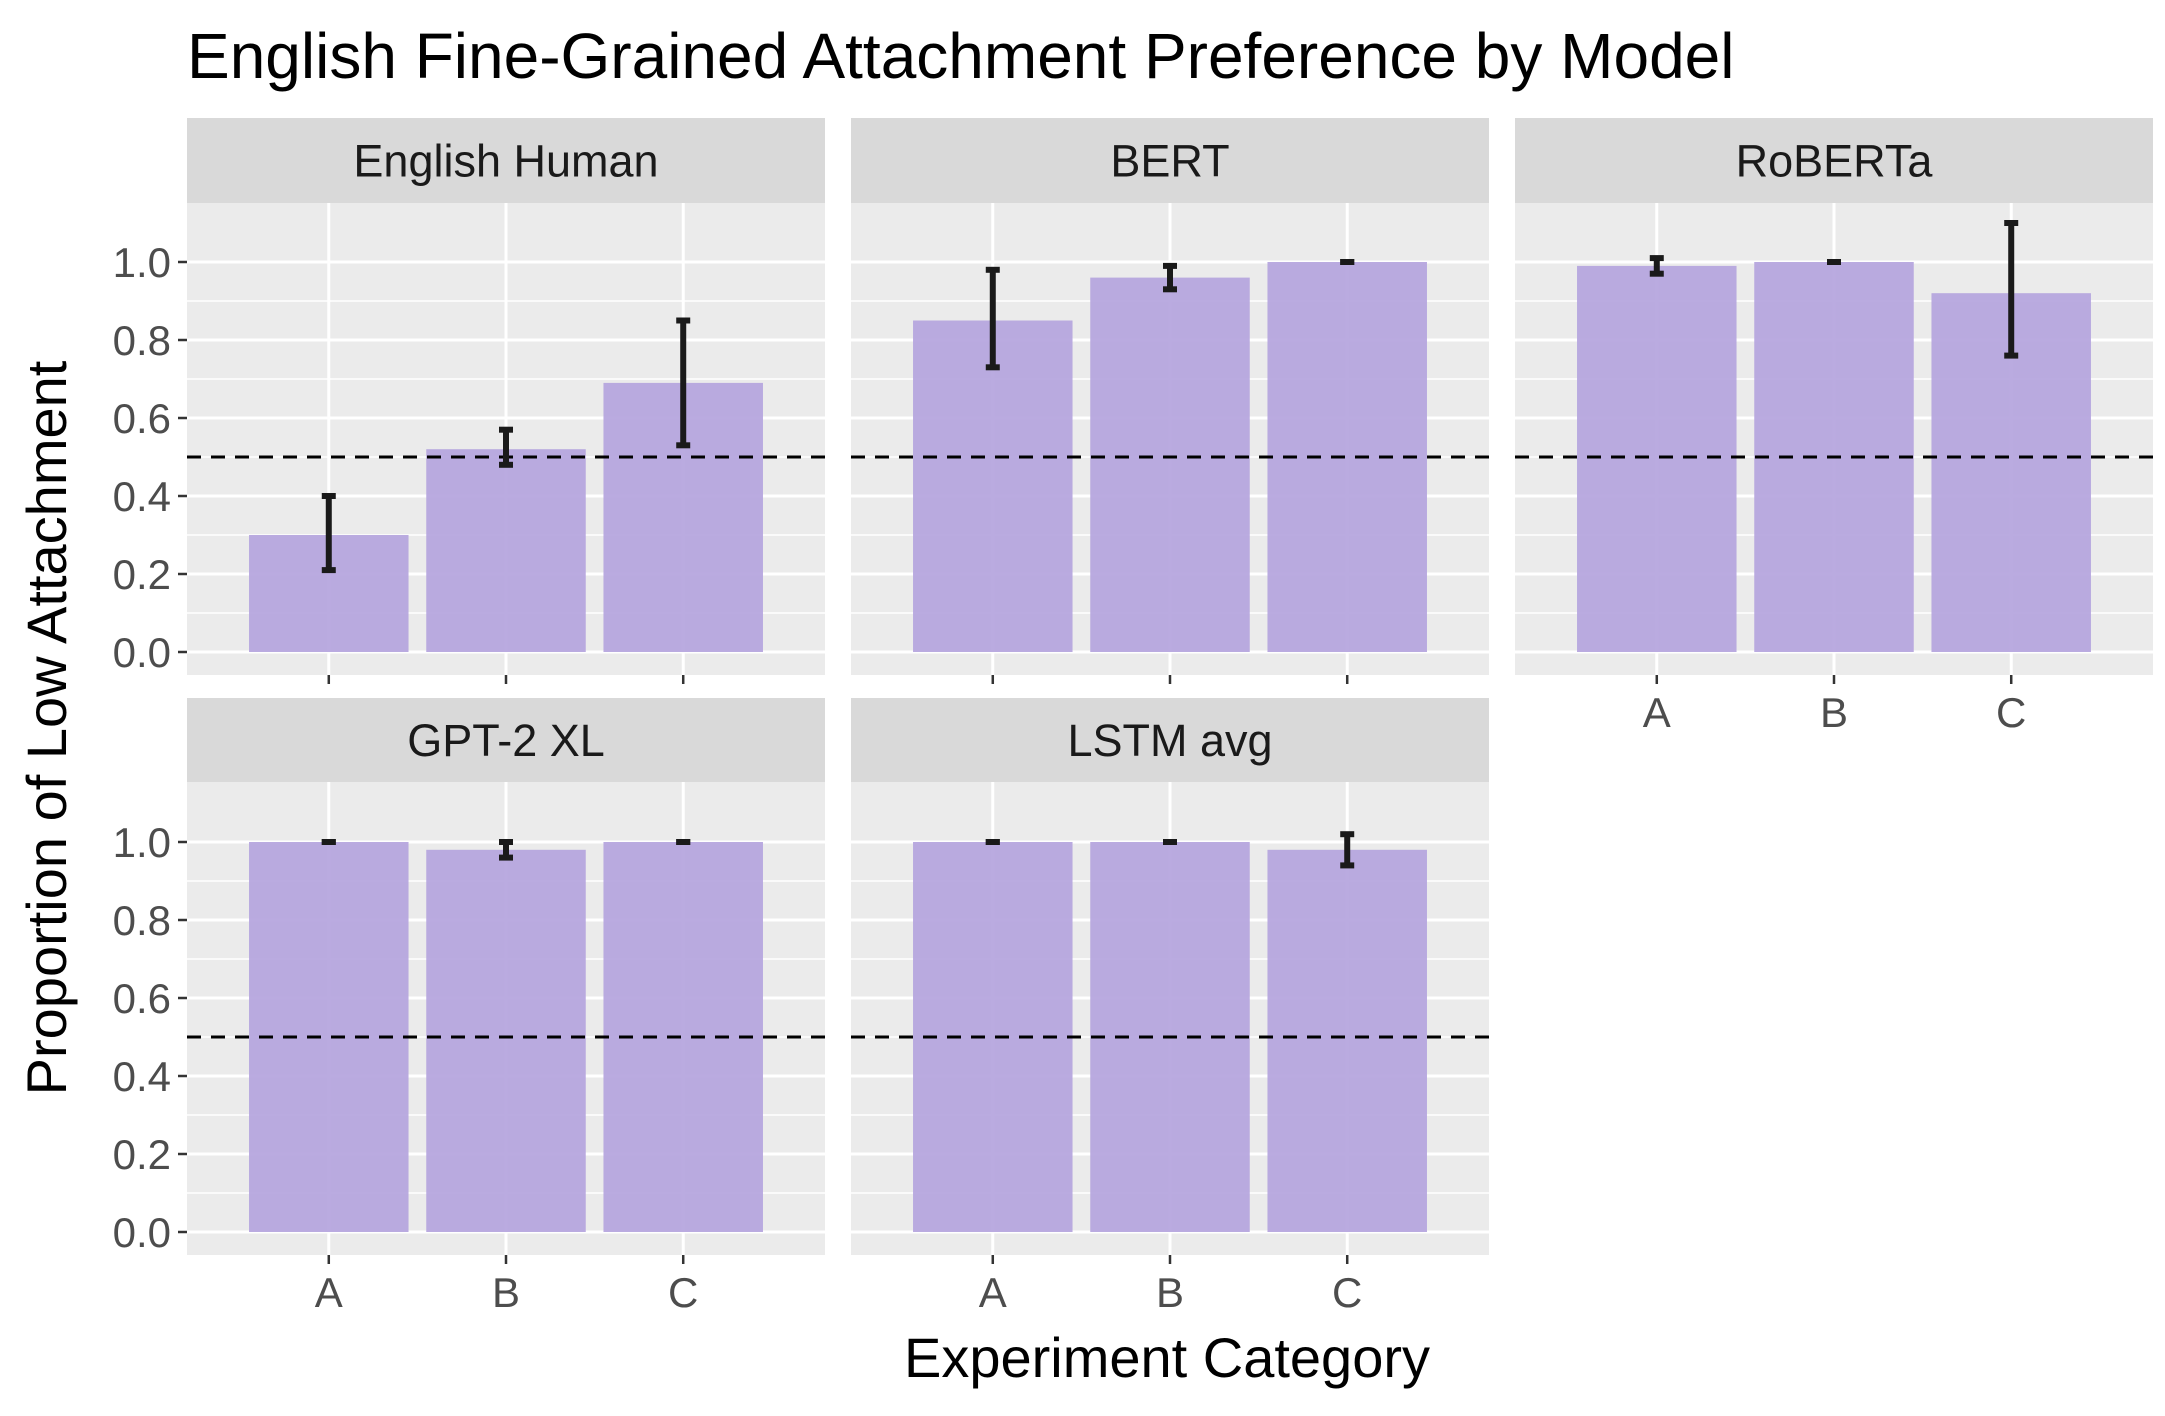 The height and width of the screenshot is (1416, 2165). What do you see at coordinates (1170, 464) in the screenshot?
I see `bar-bert-b` at bounding box center [1170, 464].